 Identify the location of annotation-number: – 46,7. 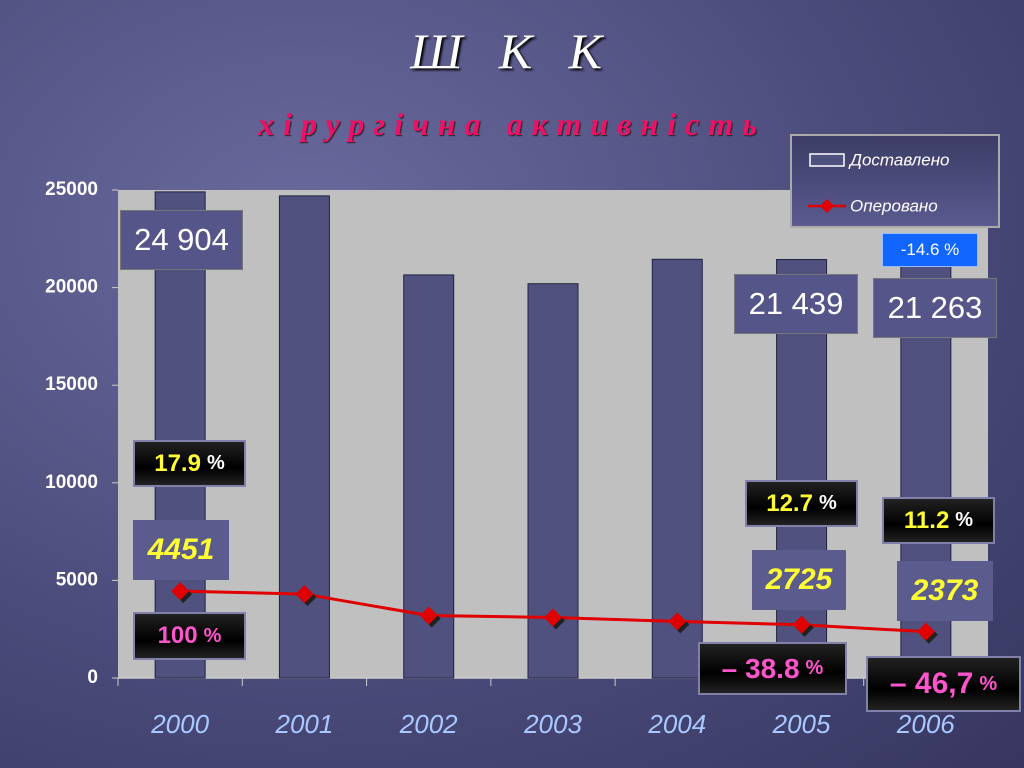
(931, 683).